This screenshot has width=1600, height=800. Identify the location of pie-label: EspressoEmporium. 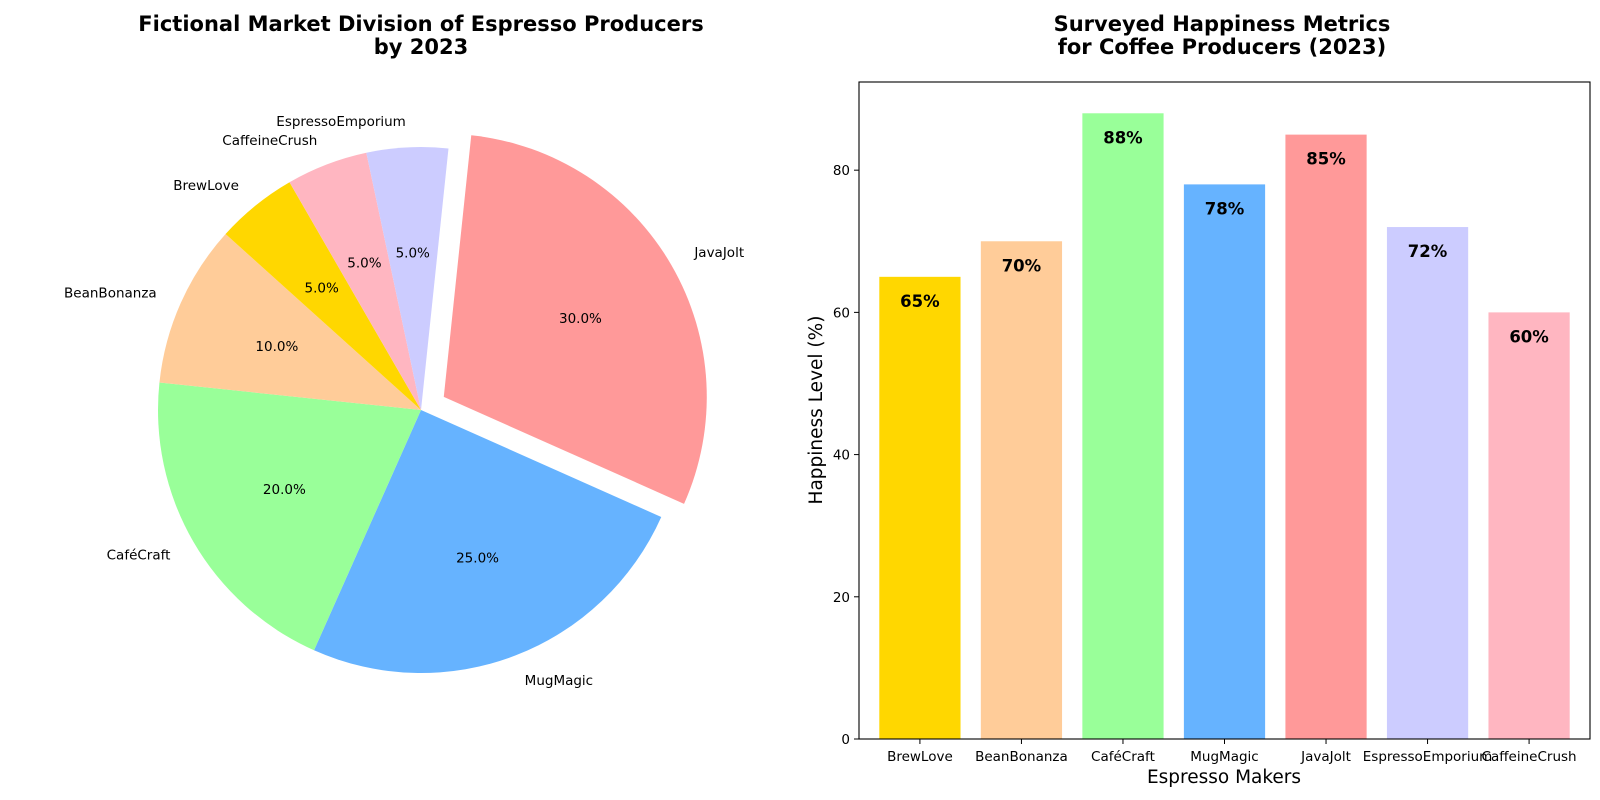
(341, 122).